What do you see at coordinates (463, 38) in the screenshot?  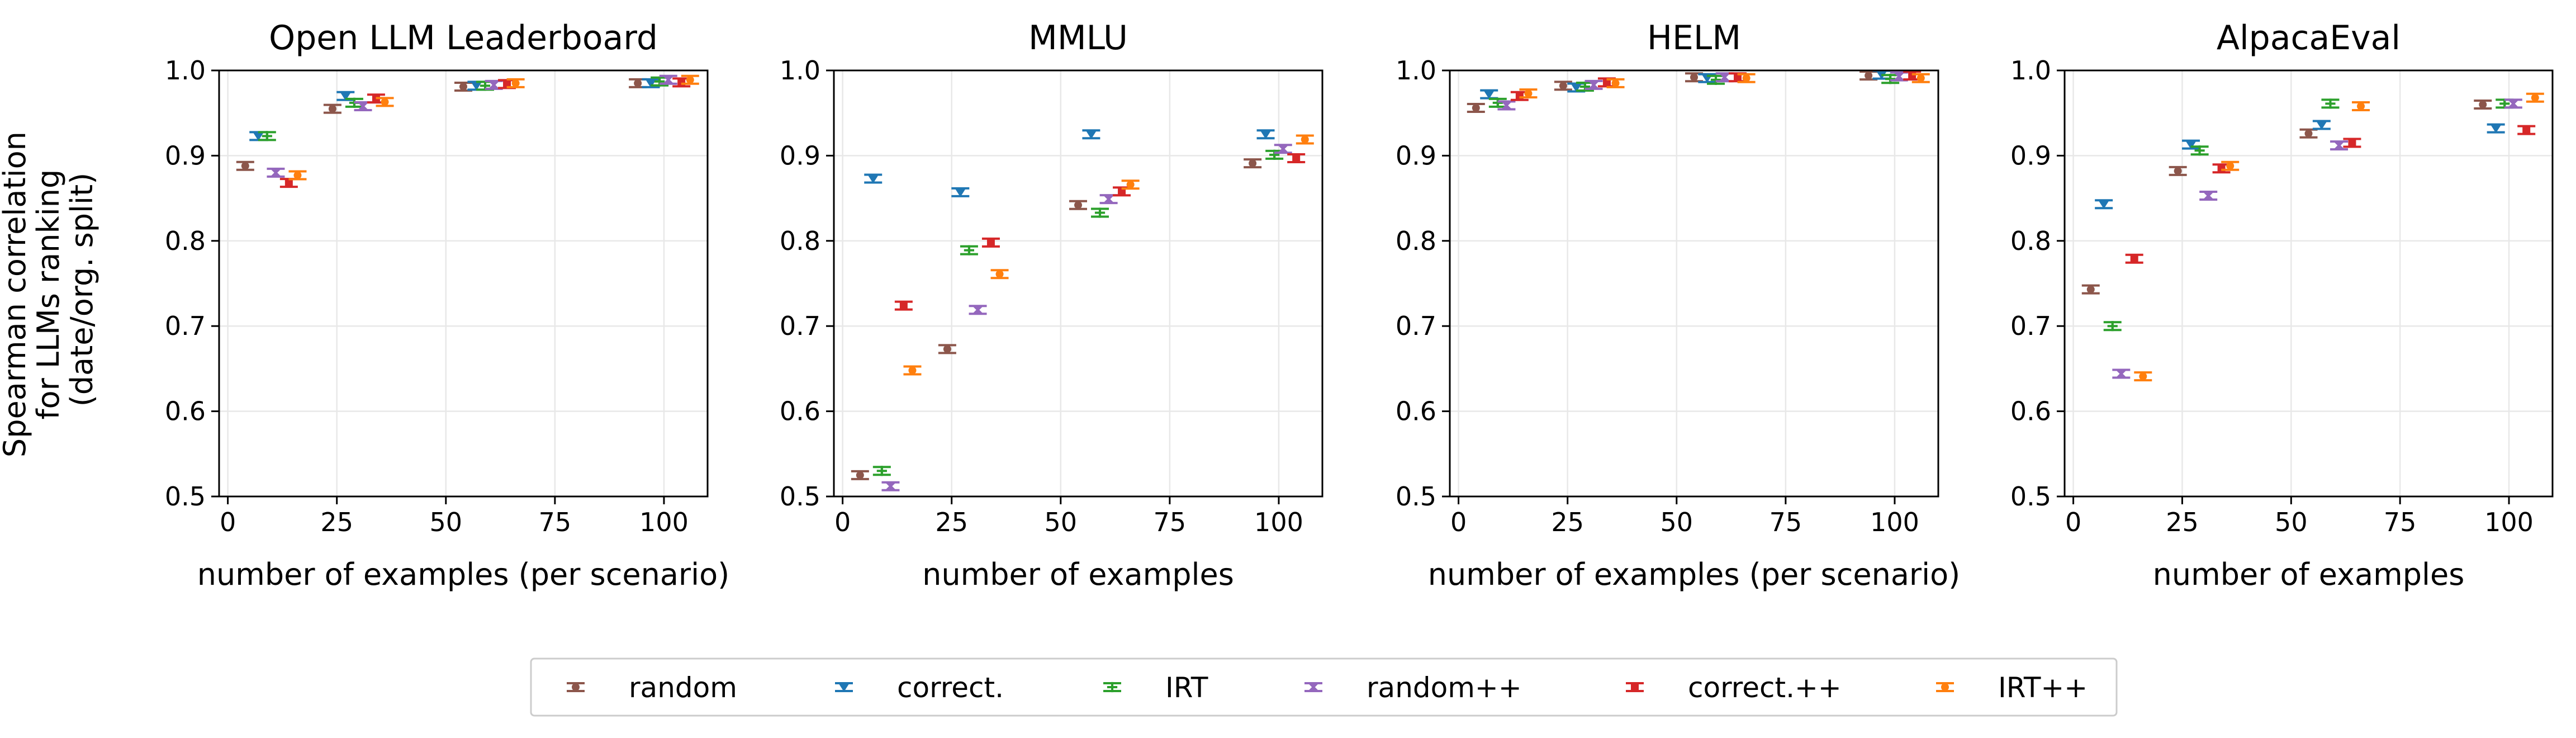 I see `panel-title: Open LLM Leaderboard` at bounding box center [463, 38].